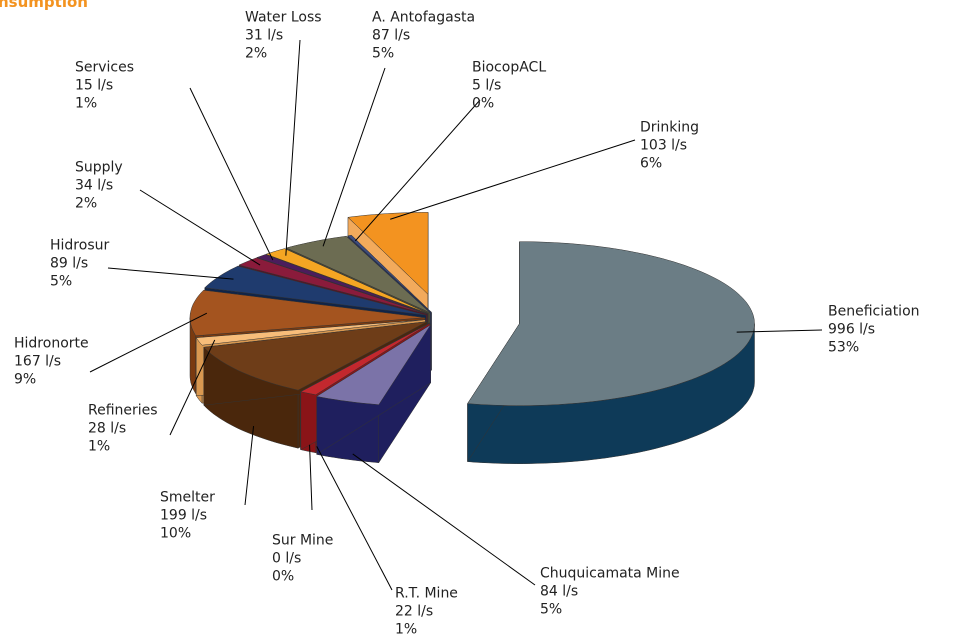 The image size is (959, 643). I want to click on category-label: BiocopACL, so click(509, 68).